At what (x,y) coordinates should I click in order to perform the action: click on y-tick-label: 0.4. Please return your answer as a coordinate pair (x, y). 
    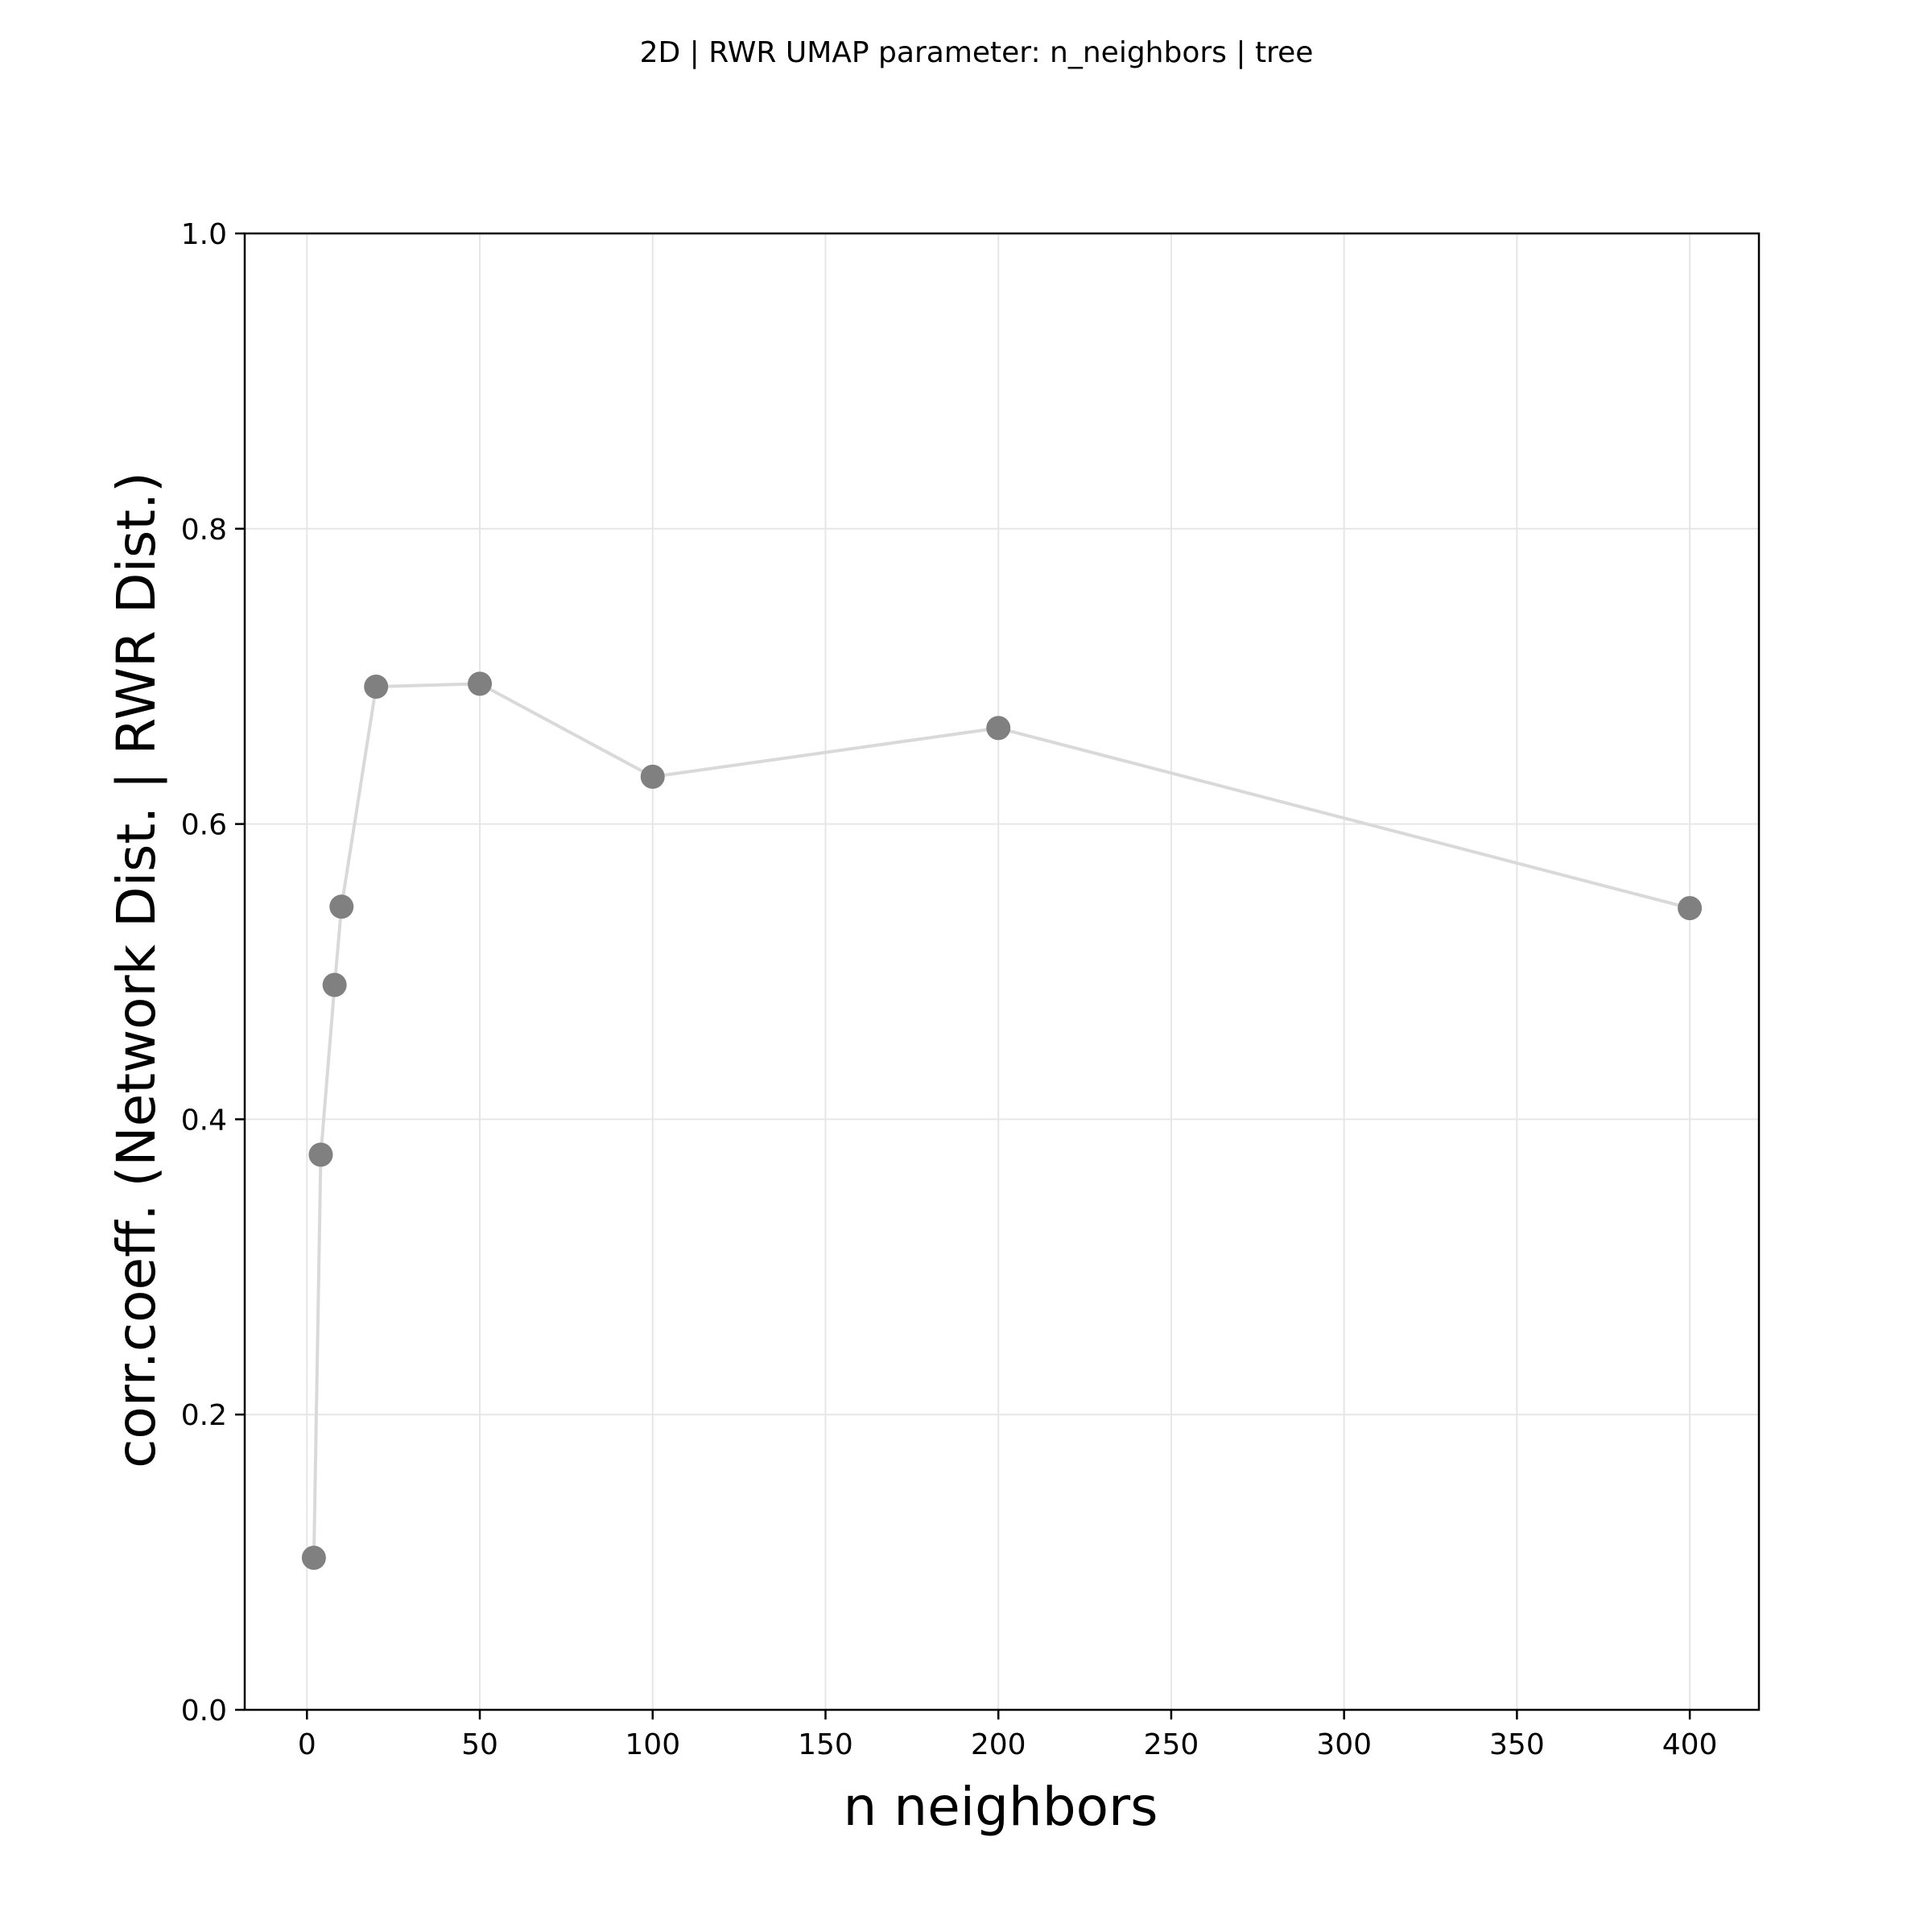
    Looking at the image, I should click on (204, 1120).